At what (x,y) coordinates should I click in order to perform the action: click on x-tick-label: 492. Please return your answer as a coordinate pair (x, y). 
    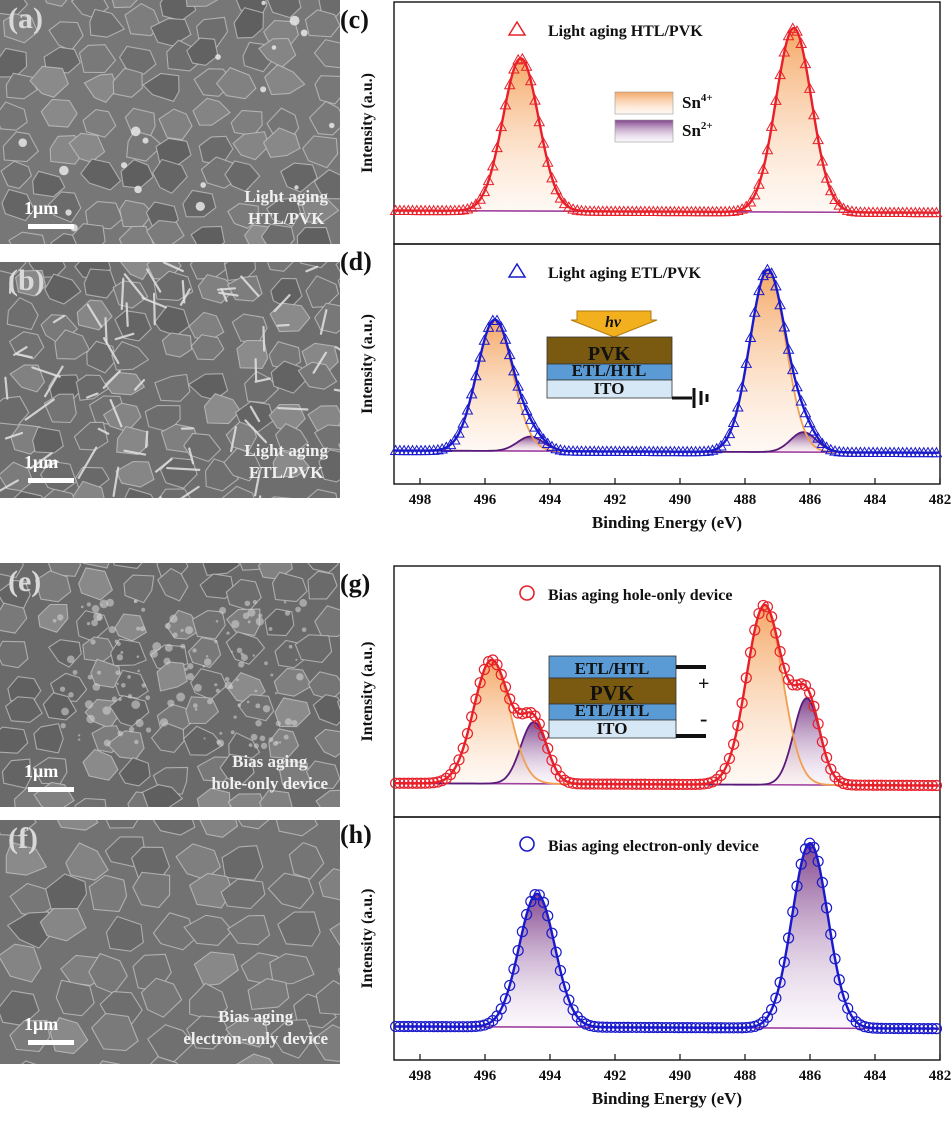
    Looking at the image, I should click on (615, 1076).